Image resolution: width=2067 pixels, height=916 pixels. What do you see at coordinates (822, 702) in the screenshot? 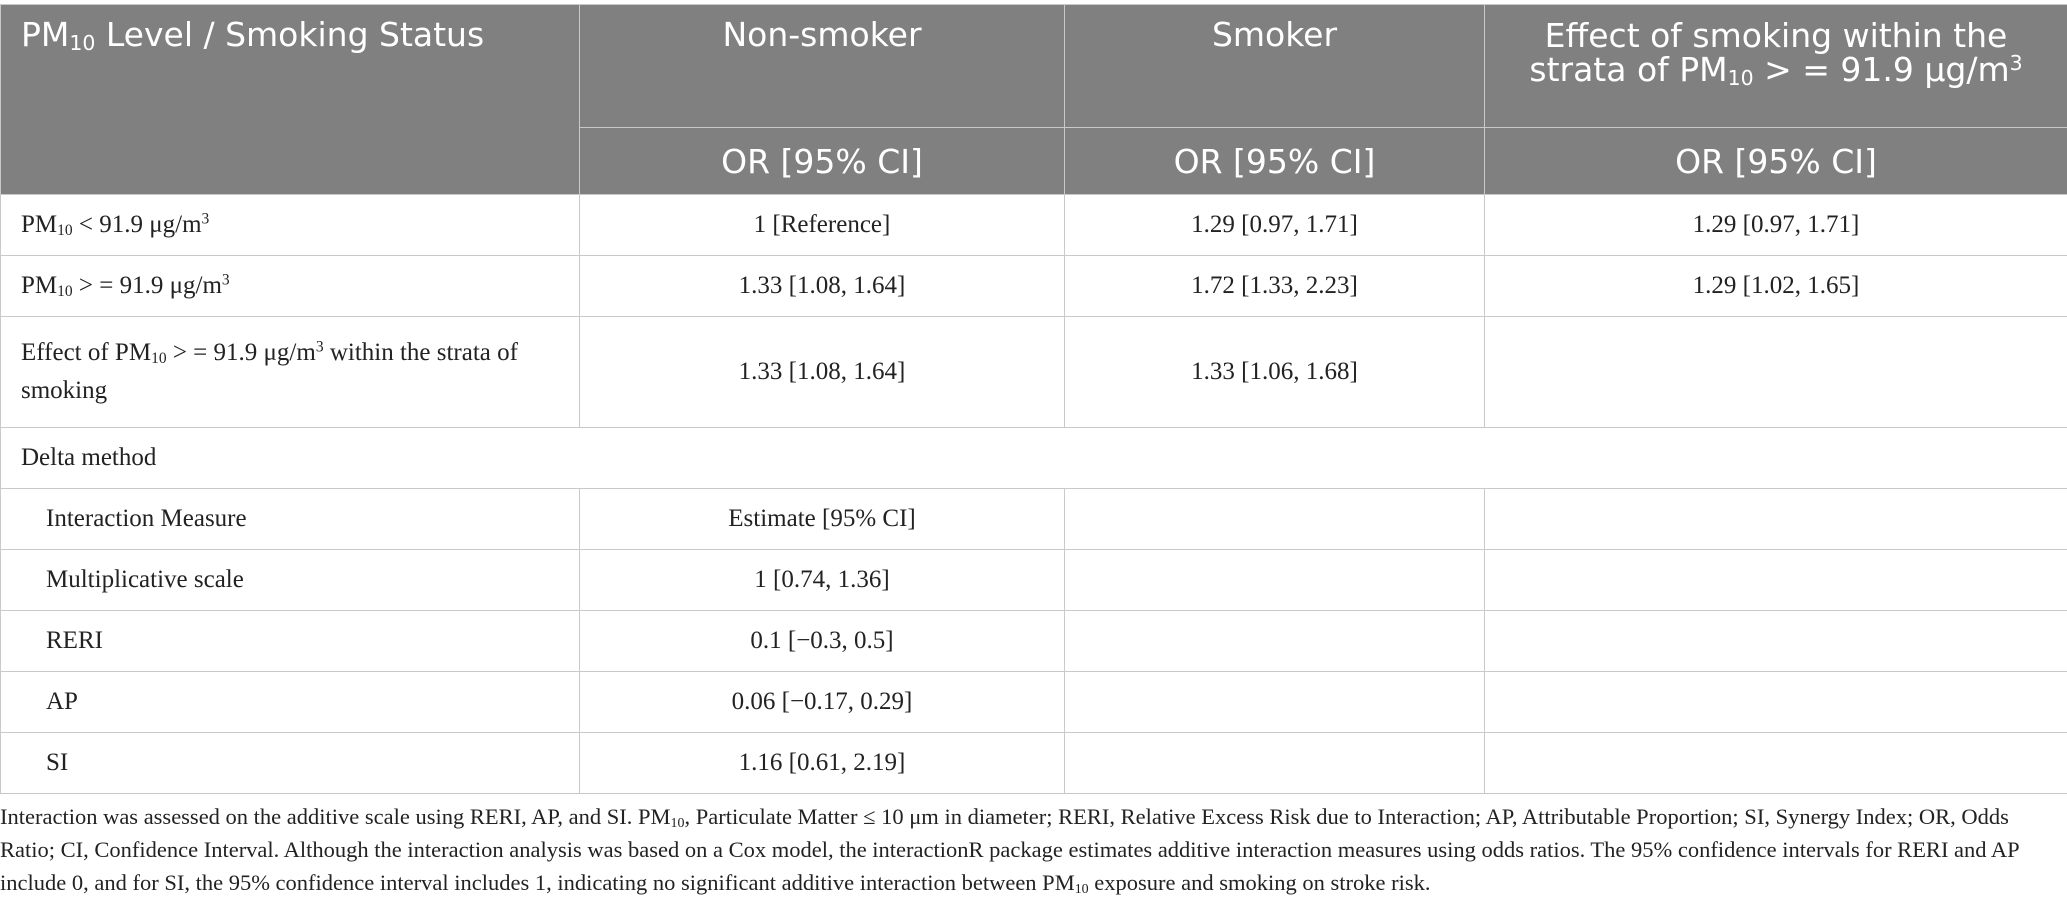
I see `cell-estimate: 0.06 [−0.17, 0.29]` at bounding box center [822, 702].